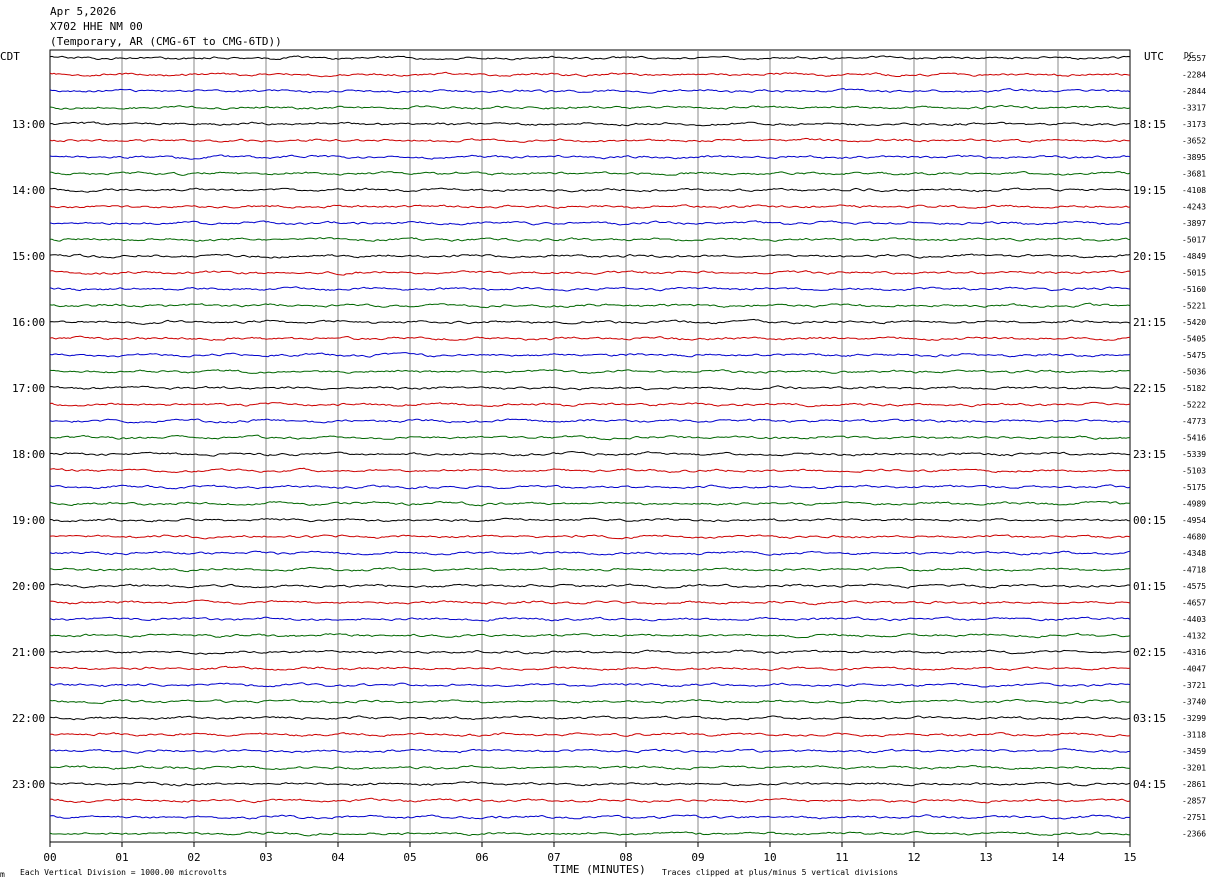 The image size is (1210, 886). Describe the element at coordinates (1149, 652) in the screenshot. I see `right-hour-label: 02:15` at that location.